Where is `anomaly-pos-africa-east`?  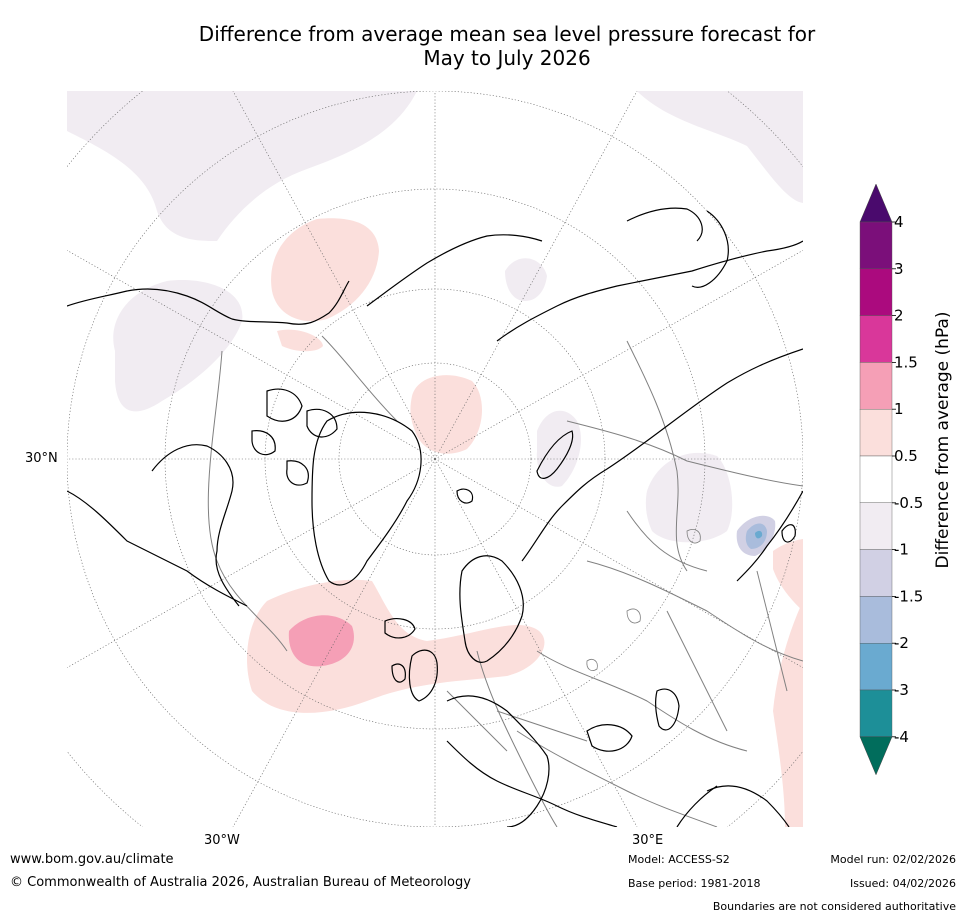 anomaly-pos-africa-east is located at coordinates (788, 714).